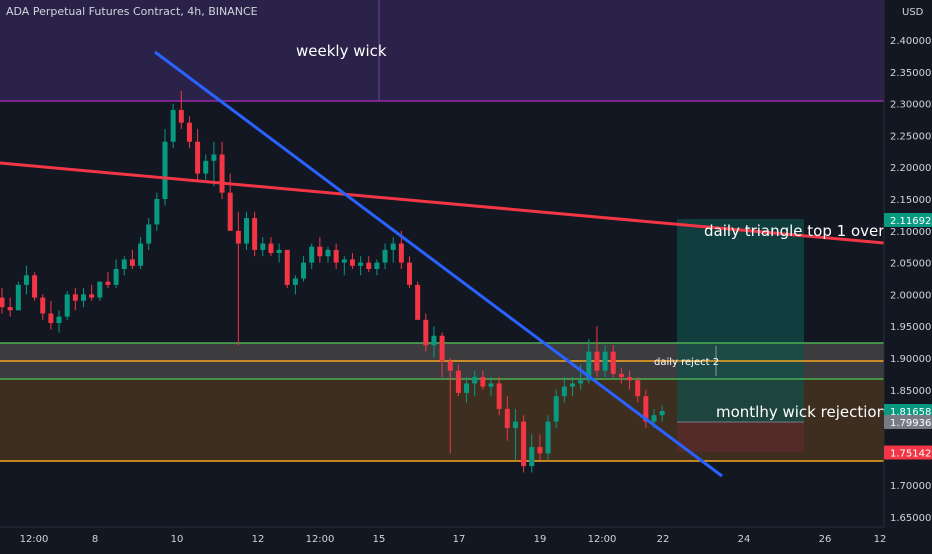 The width and height of the screenshot is (932, 554). I want to click on time-tick-label: 17, so click(459, 539).